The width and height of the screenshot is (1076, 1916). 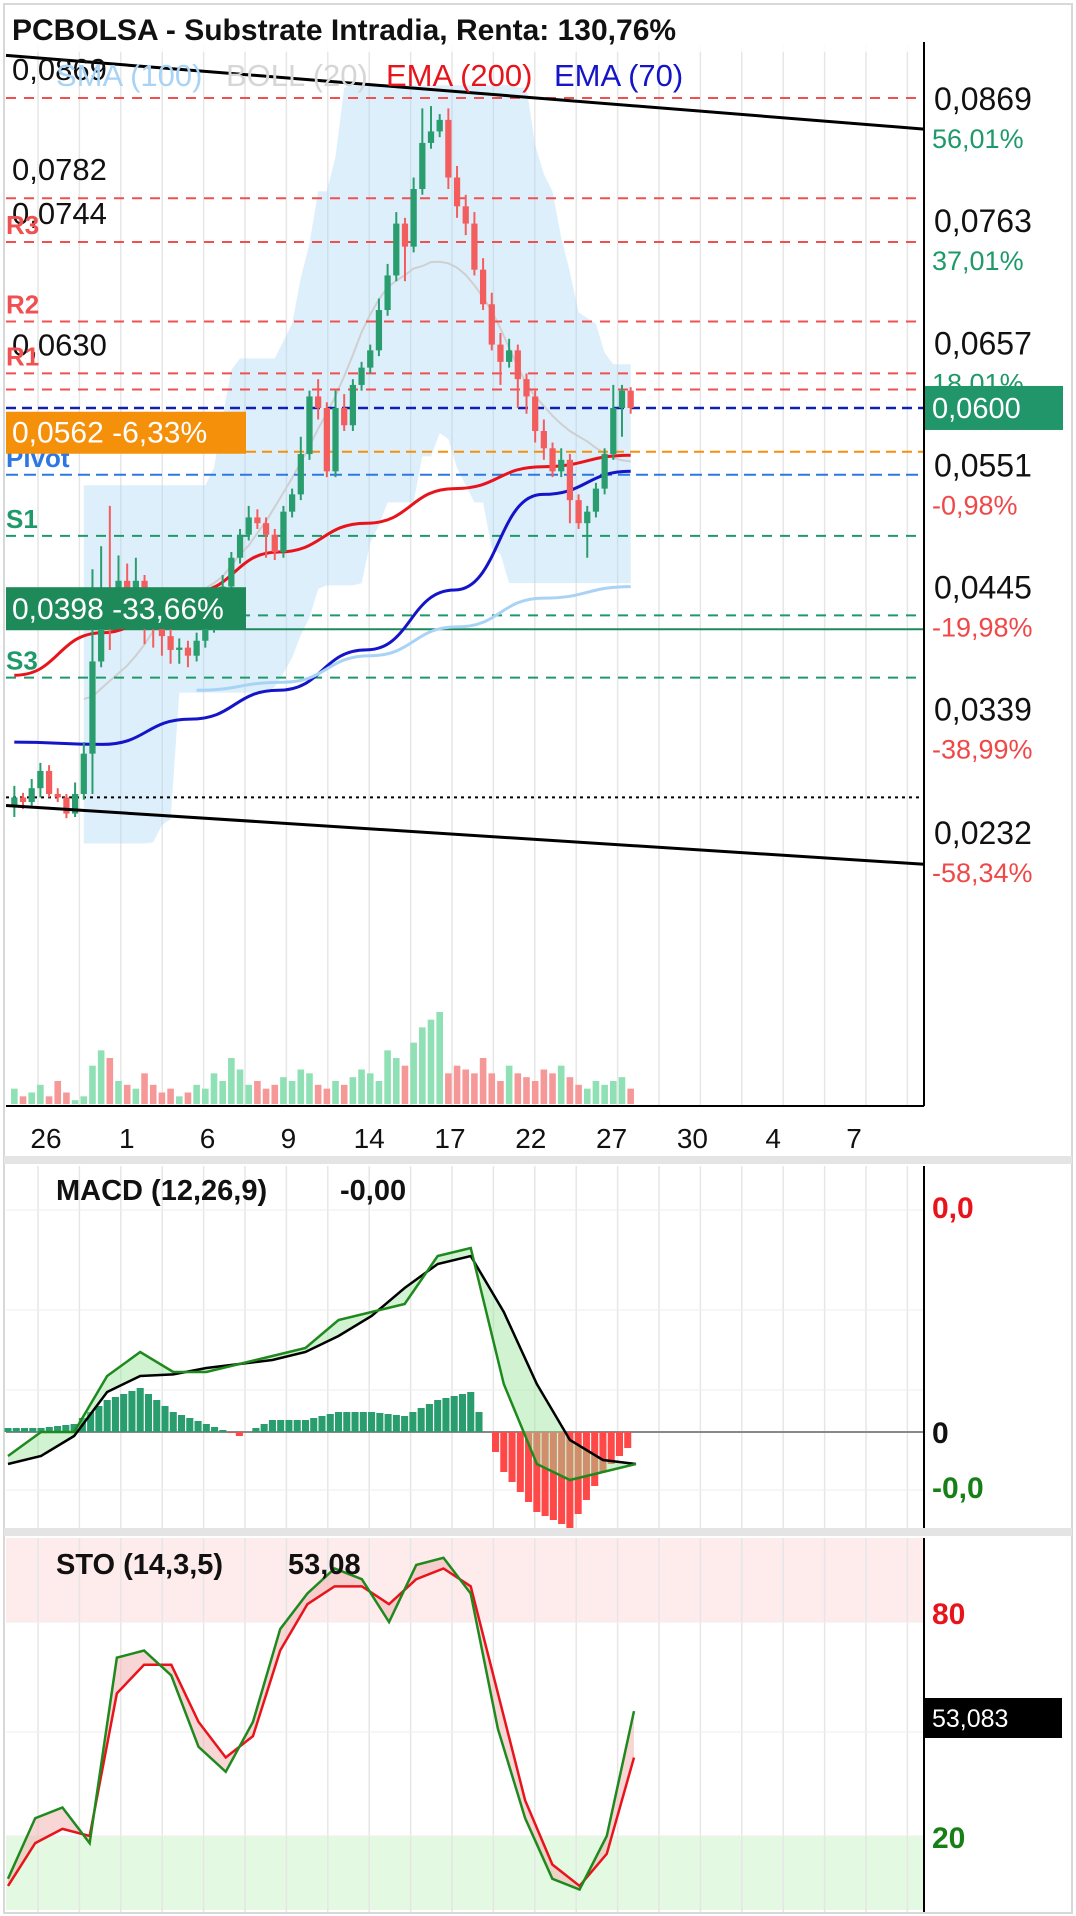 I want to click on legend-boll: BOLL (20), so click(x=297, y=75).